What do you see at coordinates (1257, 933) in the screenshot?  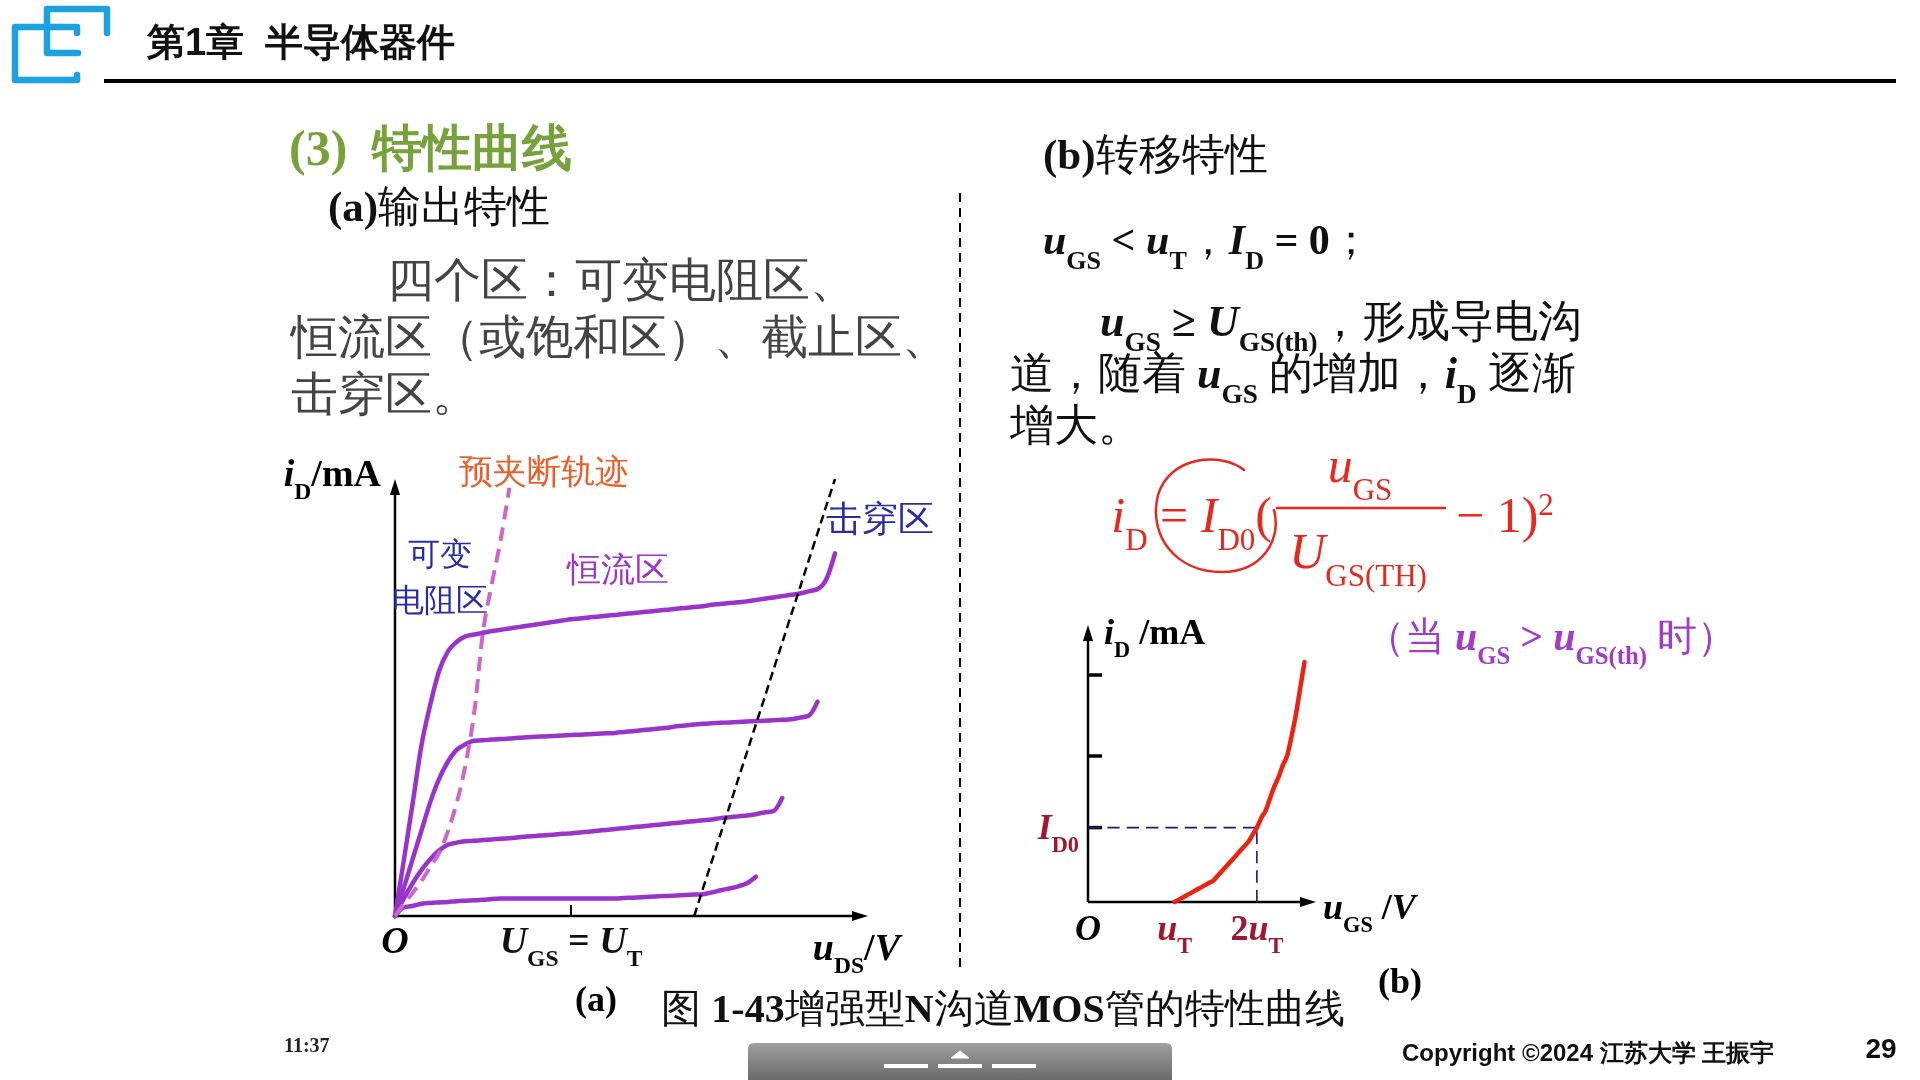 I see `x-tick-label: 2u$_{T}$` at bounding box center [1257, 933].